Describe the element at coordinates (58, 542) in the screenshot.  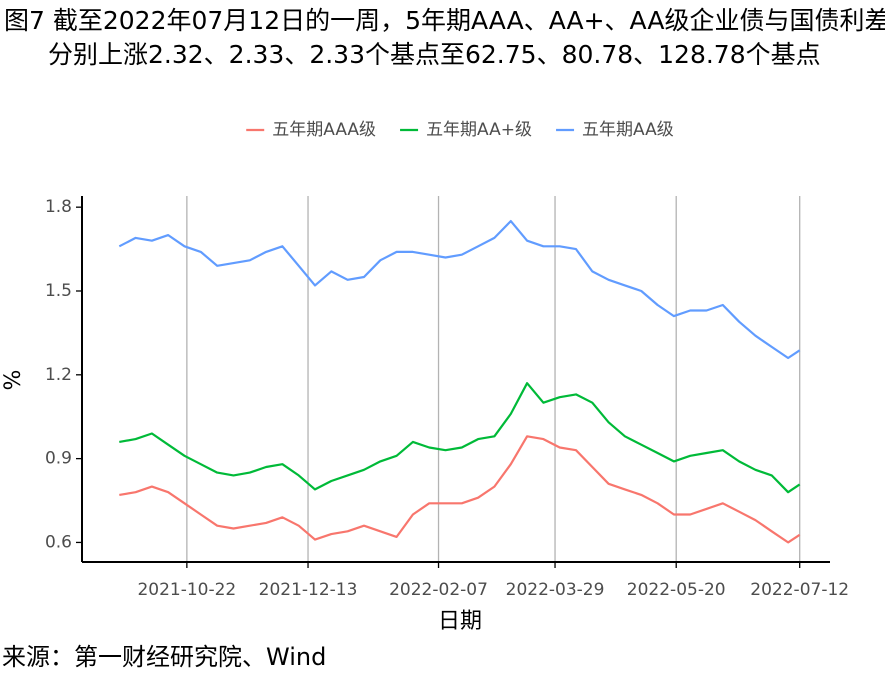
I see `y-tick-label: 0.6` at that location.